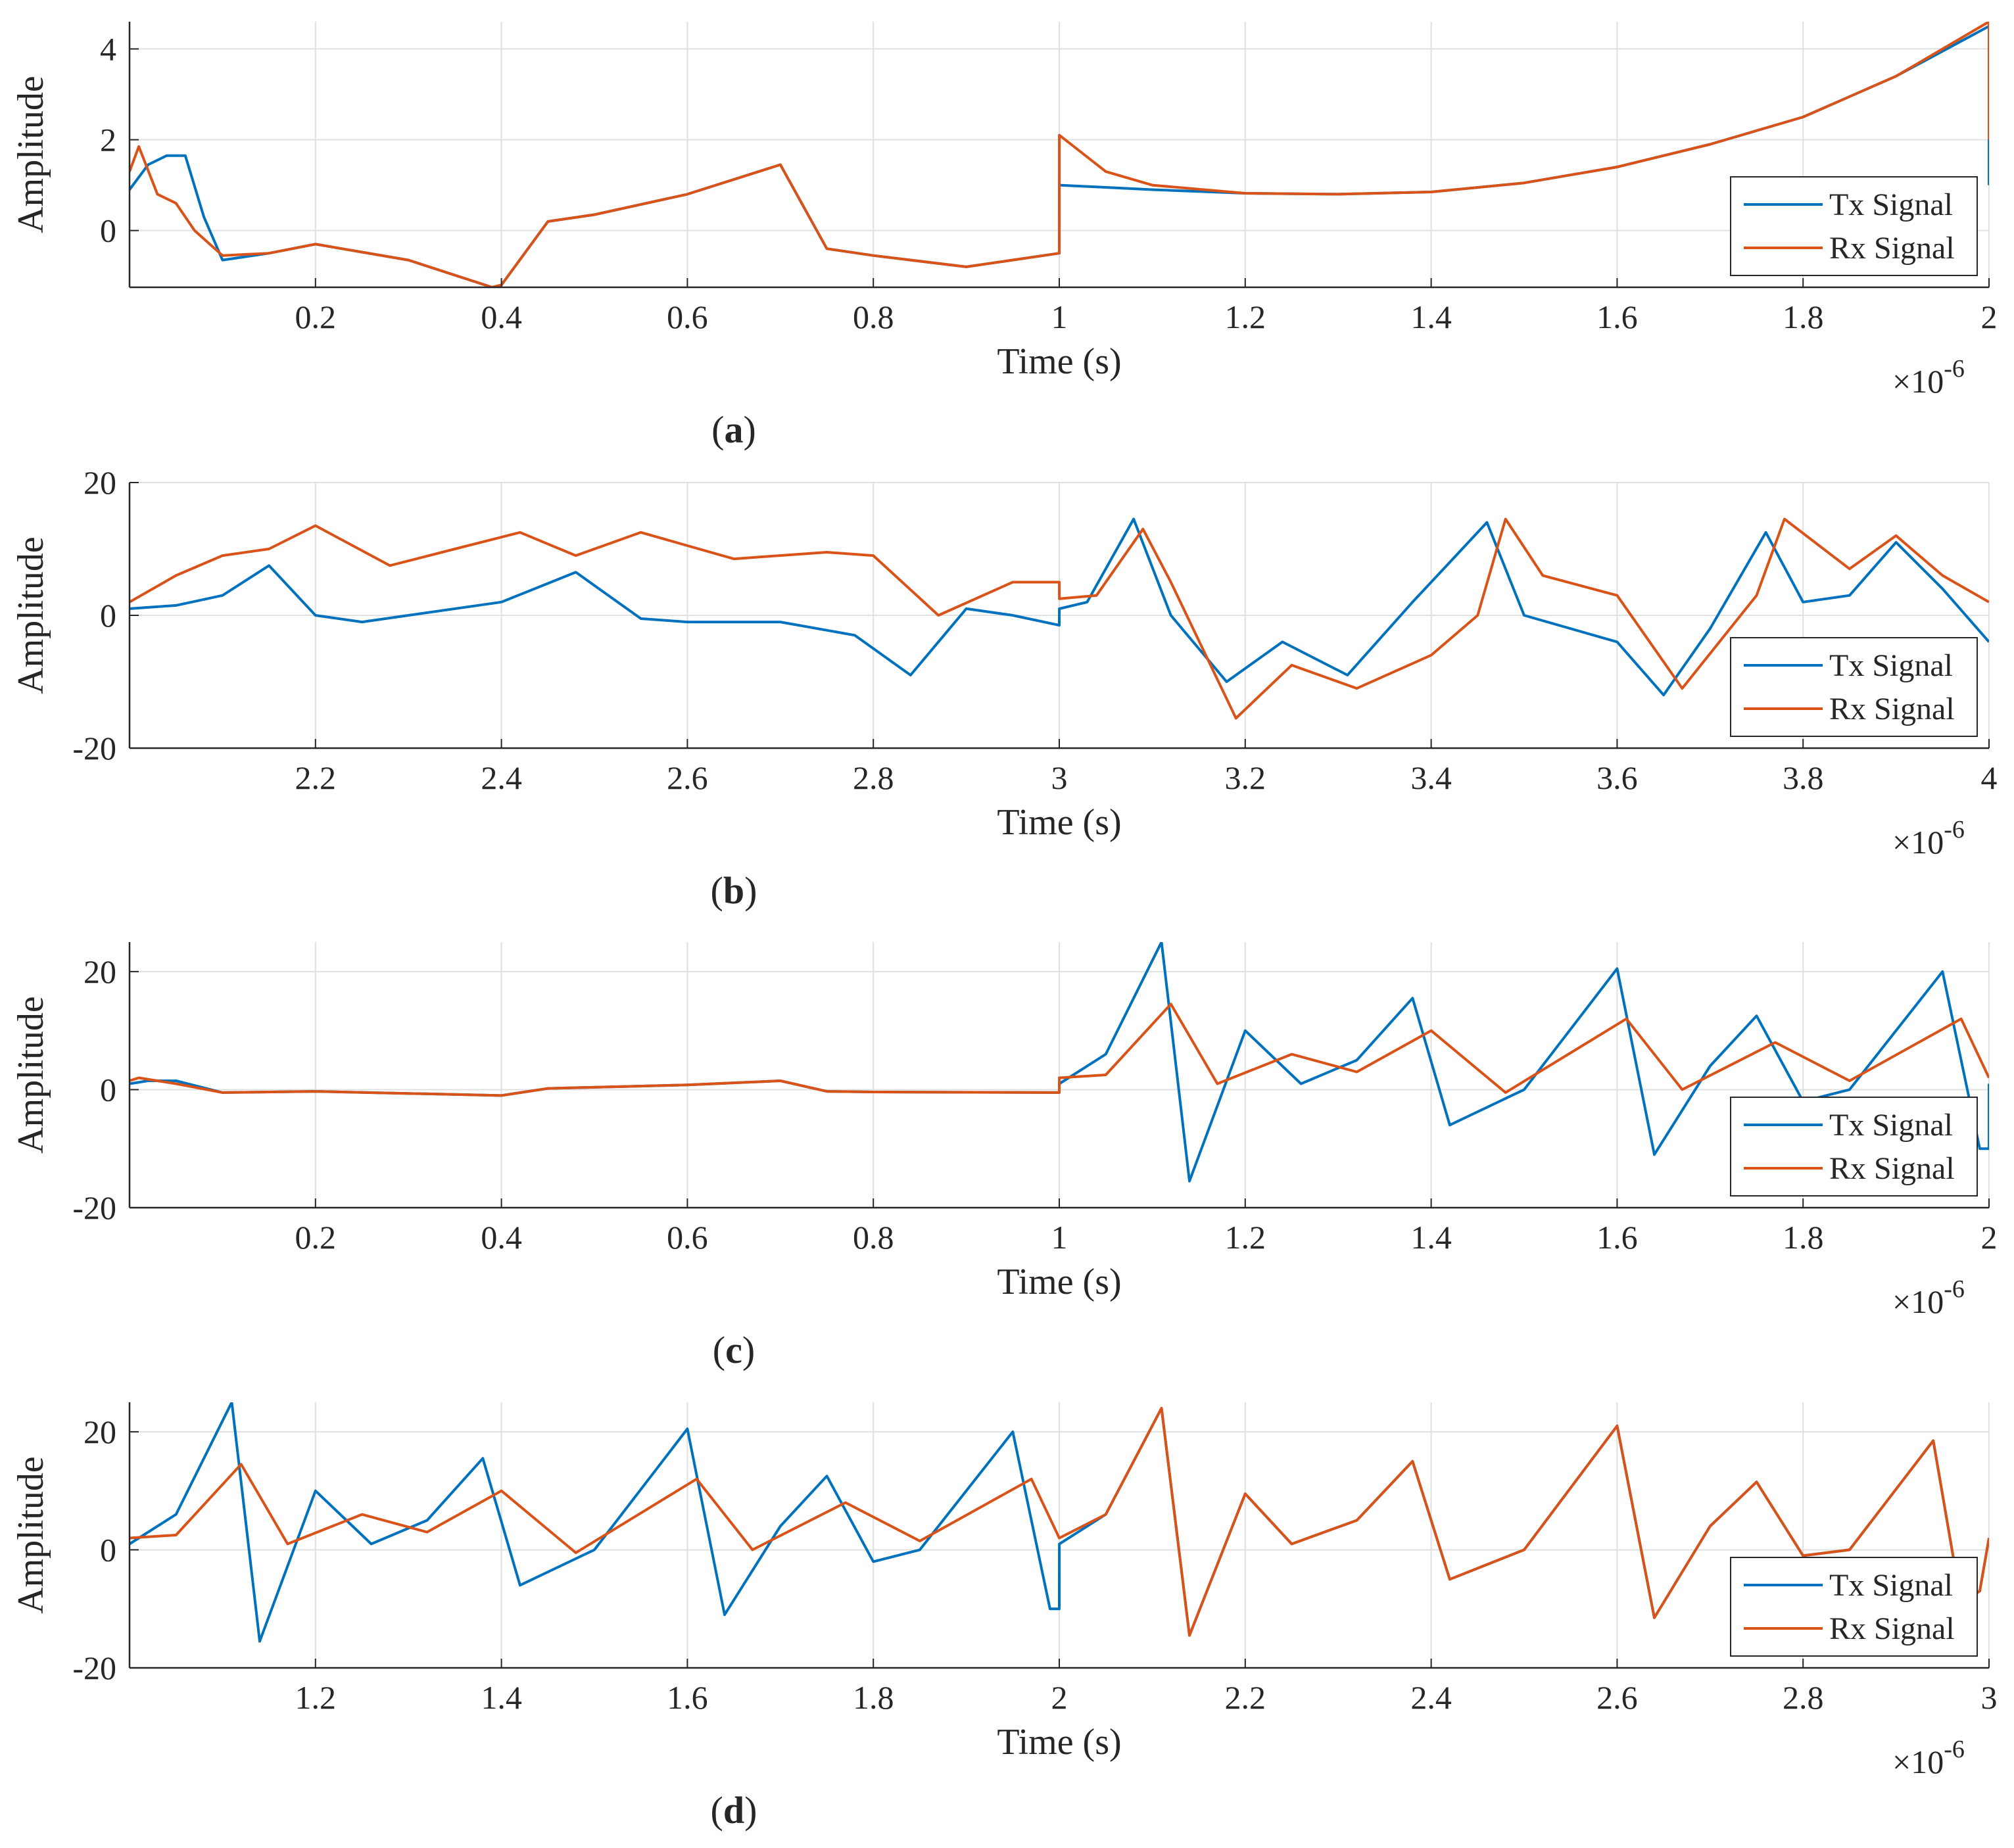  I want to click on panel-caption: (c), so click(734, 1350).